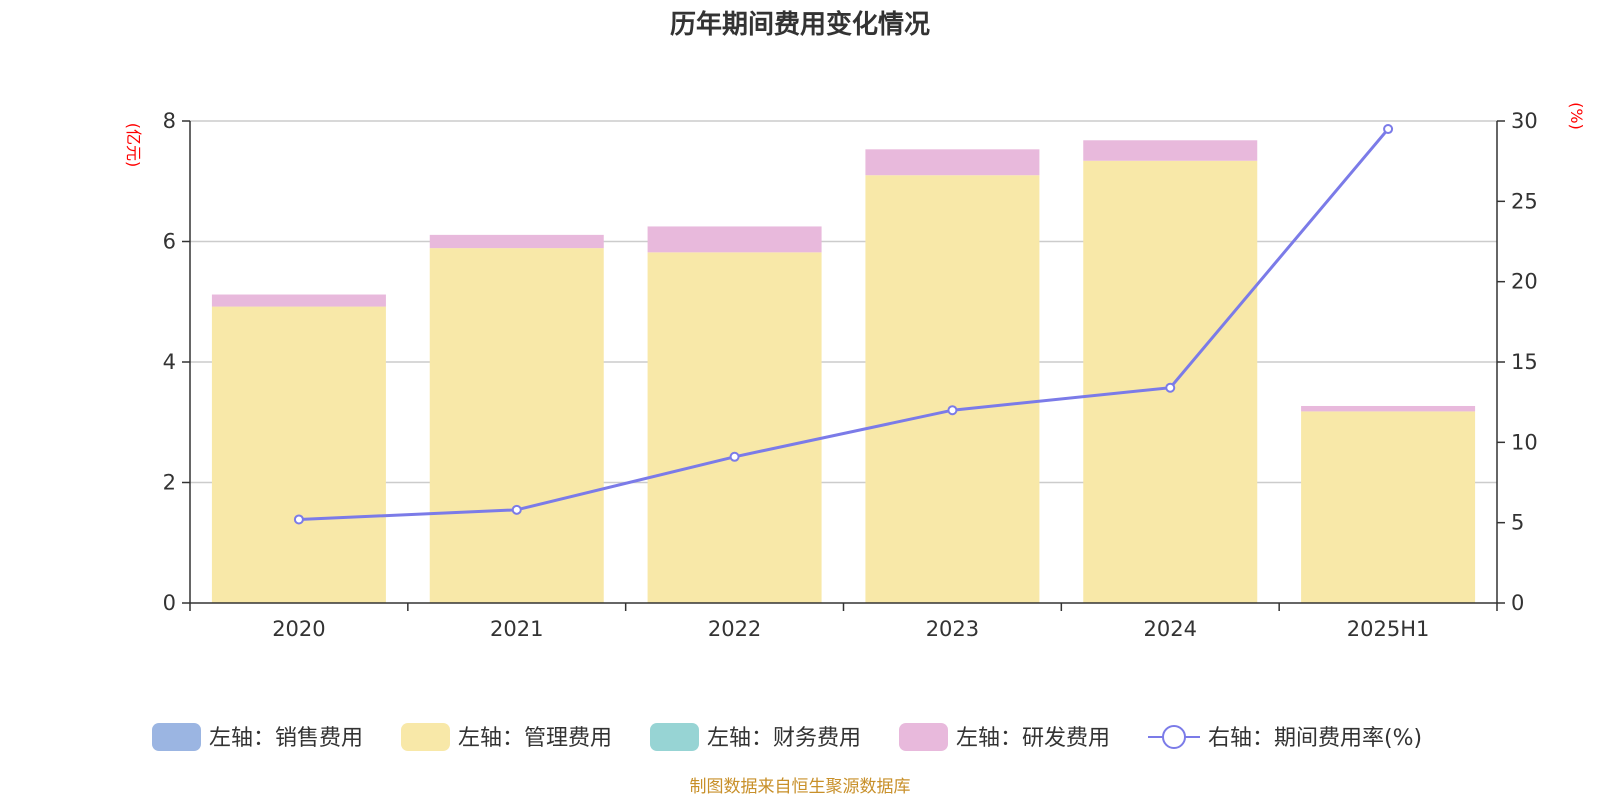 This screenshot has width=1600, height=800. I want to click on line-point-2021, so click(516, 509).